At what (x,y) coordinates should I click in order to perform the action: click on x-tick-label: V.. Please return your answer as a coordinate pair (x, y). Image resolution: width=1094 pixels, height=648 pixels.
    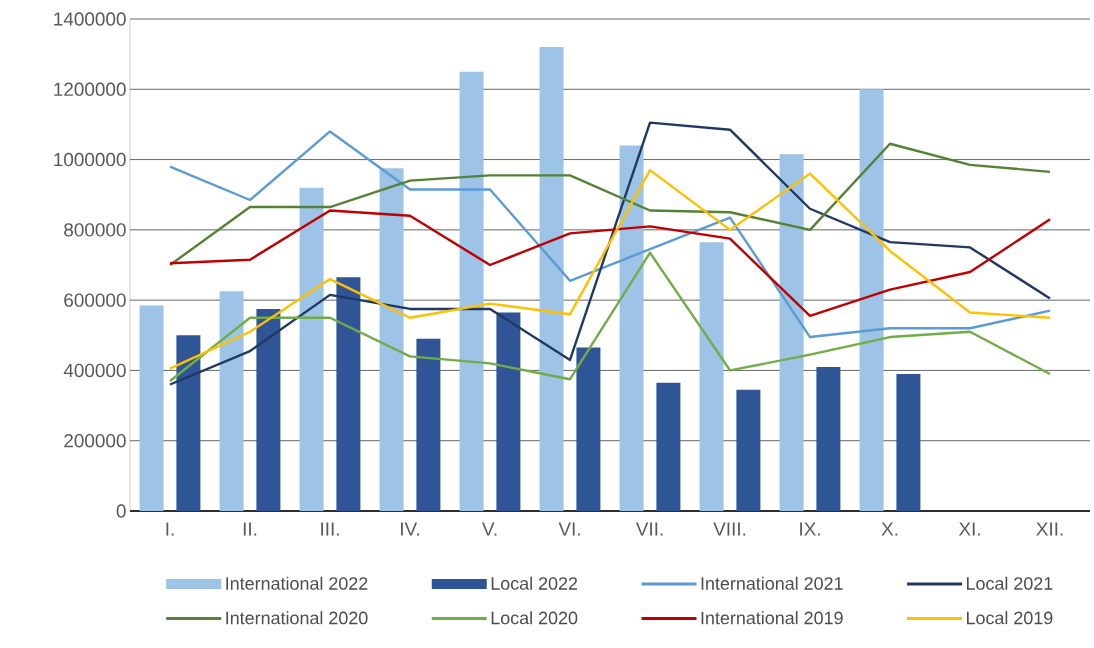
    Looking at the image, I should click on (489, 529).